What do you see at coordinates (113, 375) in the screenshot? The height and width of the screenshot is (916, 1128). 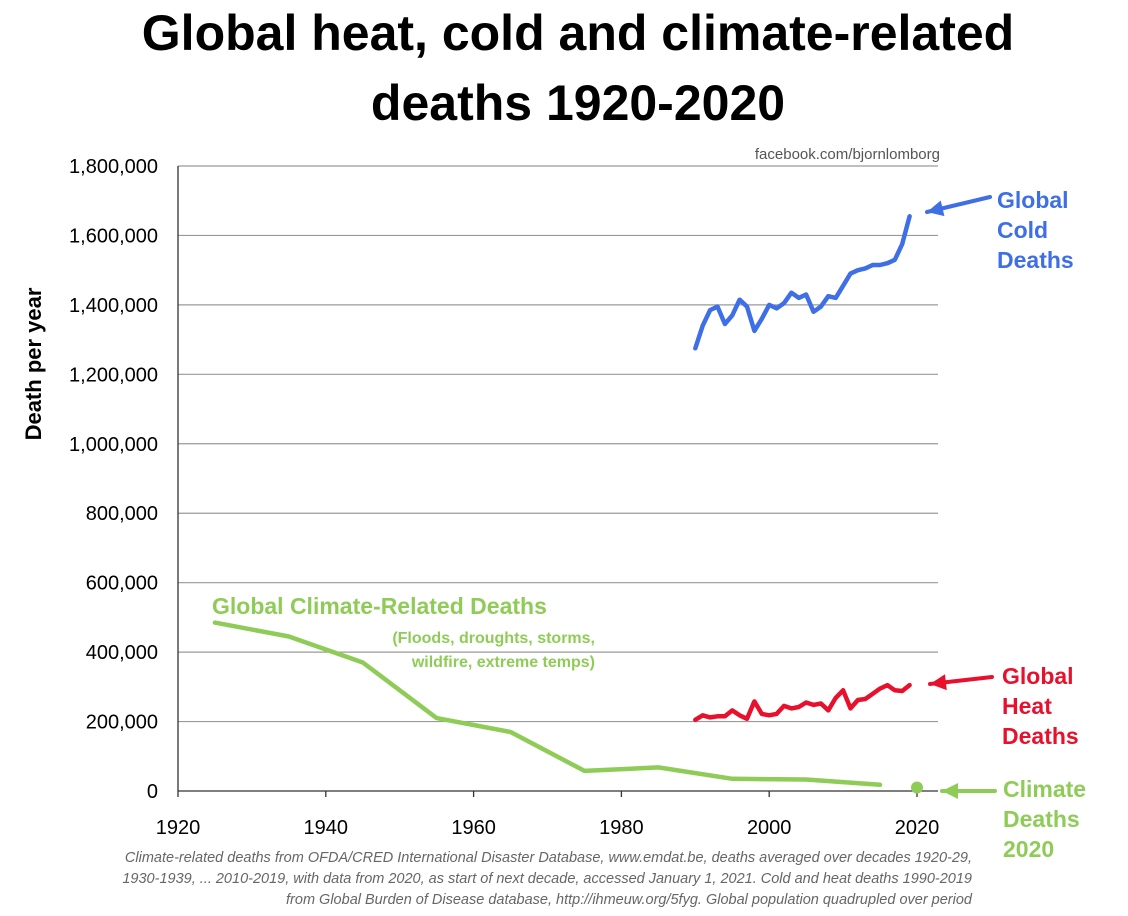 I see `y-tick-label: 1,200,000` at bounding box center [113, 375].